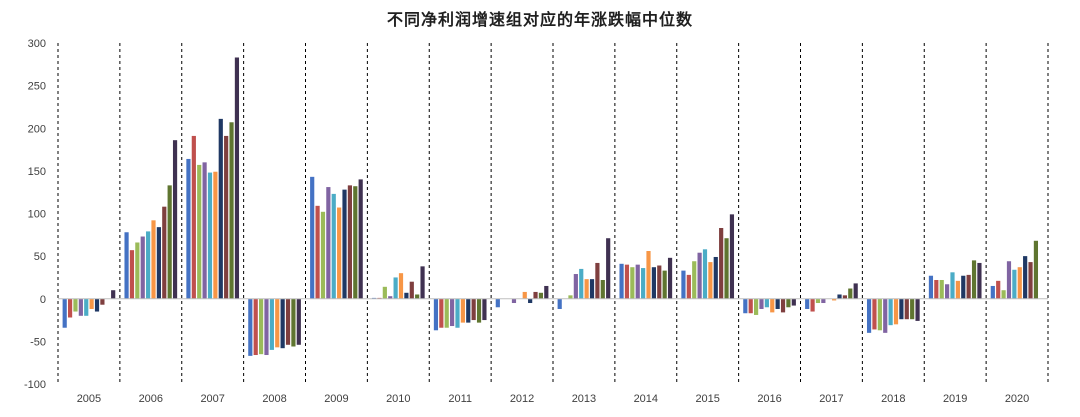 The image size is (1080, 417). Describe the element at coordinates (35, 385) in the screenshot. I see `y-tick-label: -100` at that location.